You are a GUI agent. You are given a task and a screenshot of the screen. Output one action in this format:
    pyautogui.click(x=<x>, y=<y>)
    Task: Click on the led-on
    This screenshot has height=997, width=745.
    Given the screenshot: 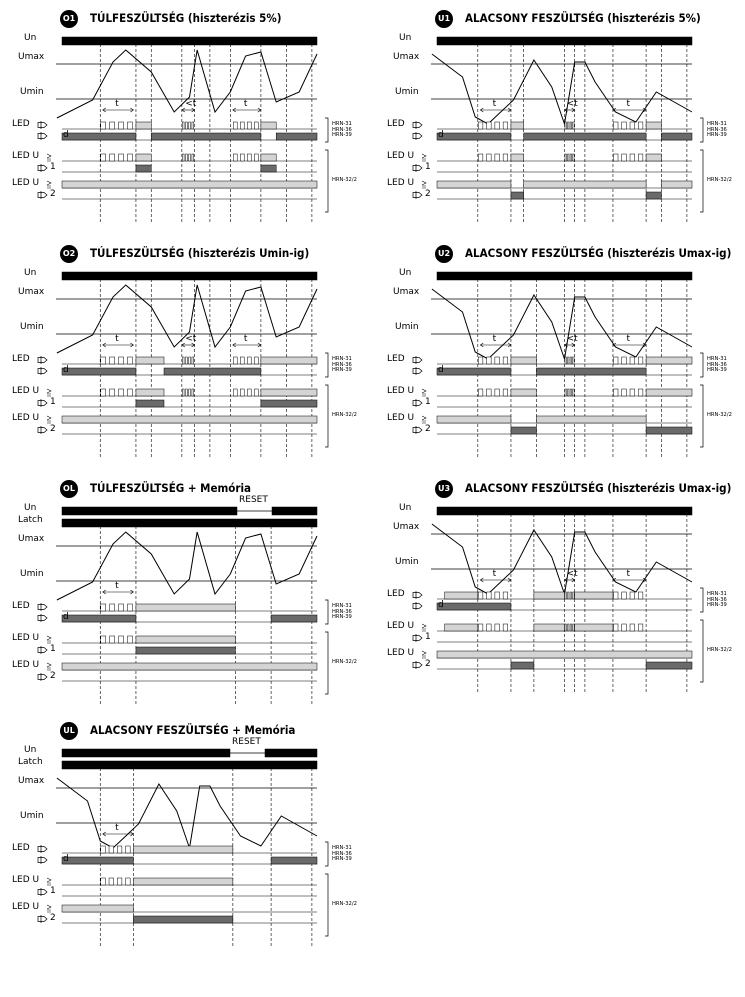 What is the action you would take?
    pyautogui.click(x=185, y=607)
    